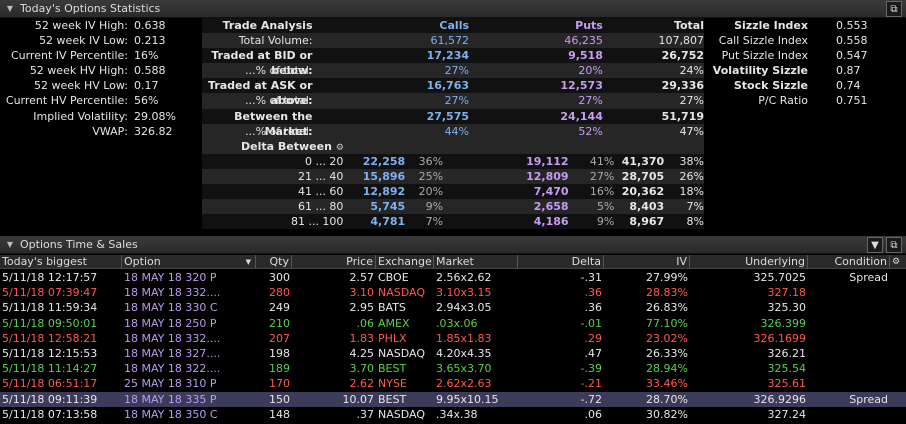 Image resolution: width=906 pixels, height=424 pixels. What do you see at coordinates (334, 262) in the screenshot?
I see `column-header-price: Price` at bounding box center [334, 262].